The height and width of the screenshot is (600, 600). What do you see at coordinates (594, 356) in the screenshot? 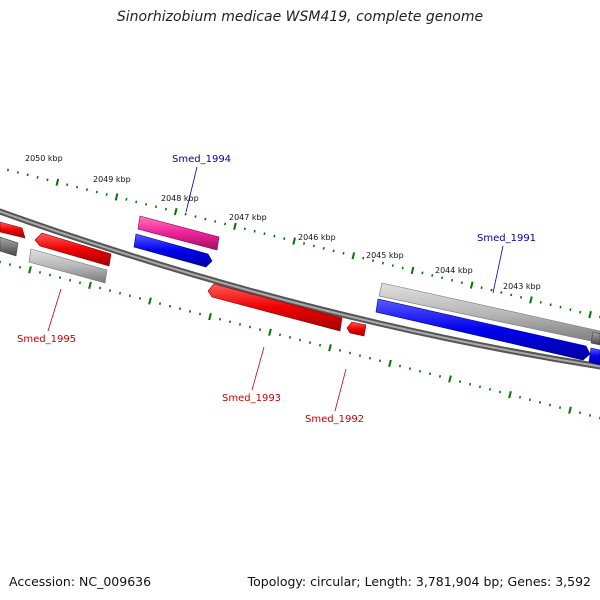
I see `gene-arrow-forward-edge` at bounding box center [594, 356].